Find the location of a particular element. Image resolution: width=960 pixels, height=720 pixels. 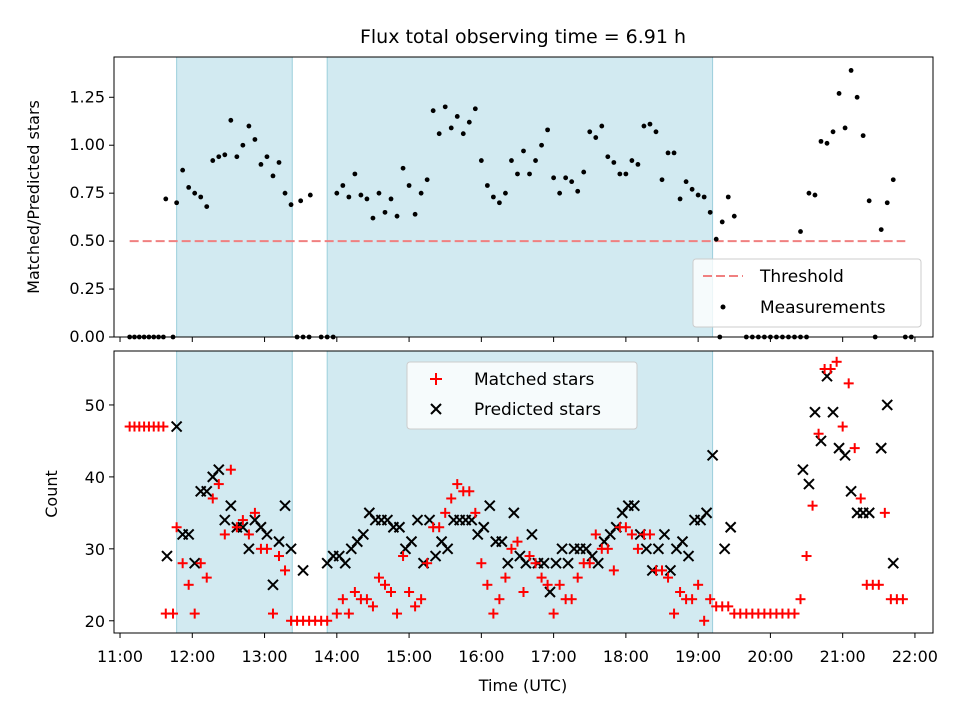

legend-predicted-label: Predicted stars is located at coordinates (537, 410).